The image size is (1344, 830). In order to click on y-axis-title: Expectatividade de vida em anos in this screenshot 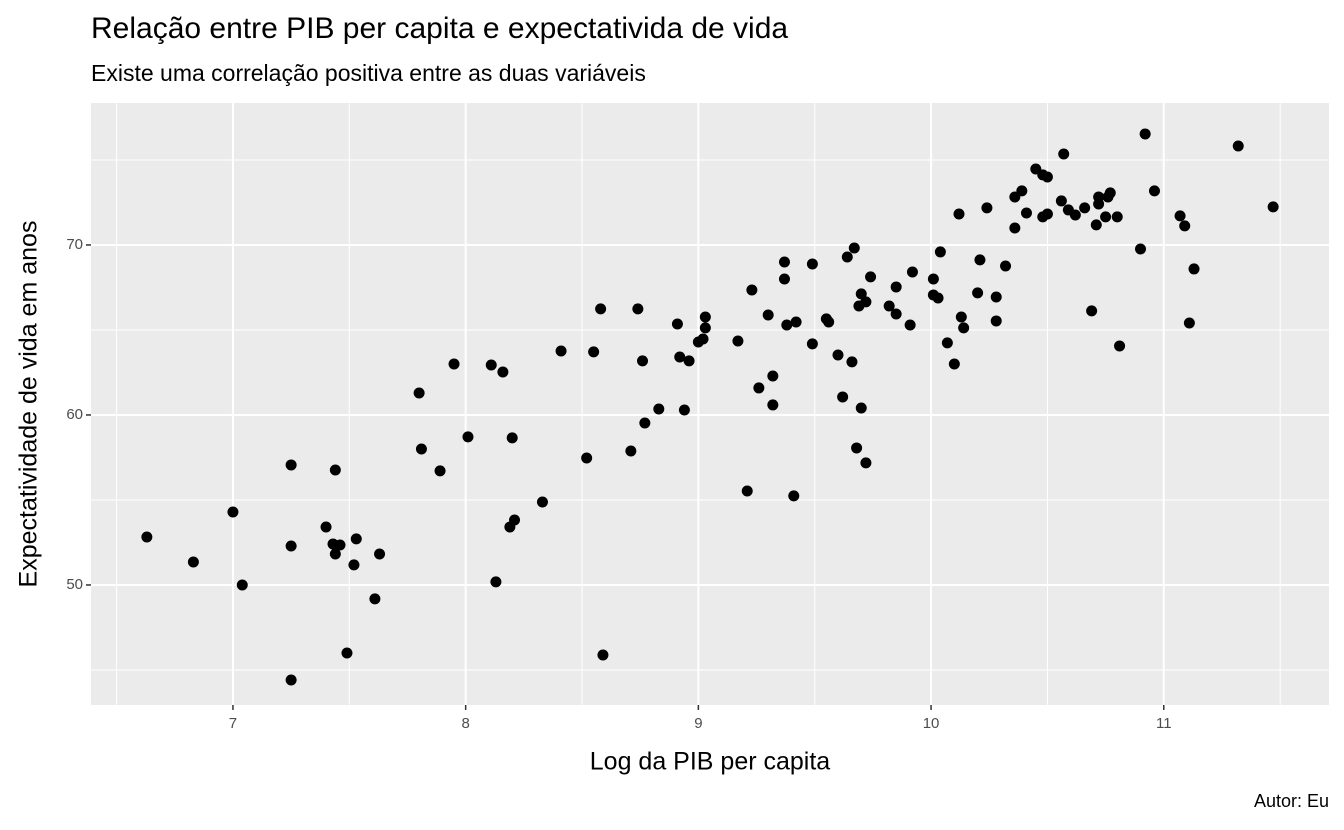, I will do `click(29, 404)`.